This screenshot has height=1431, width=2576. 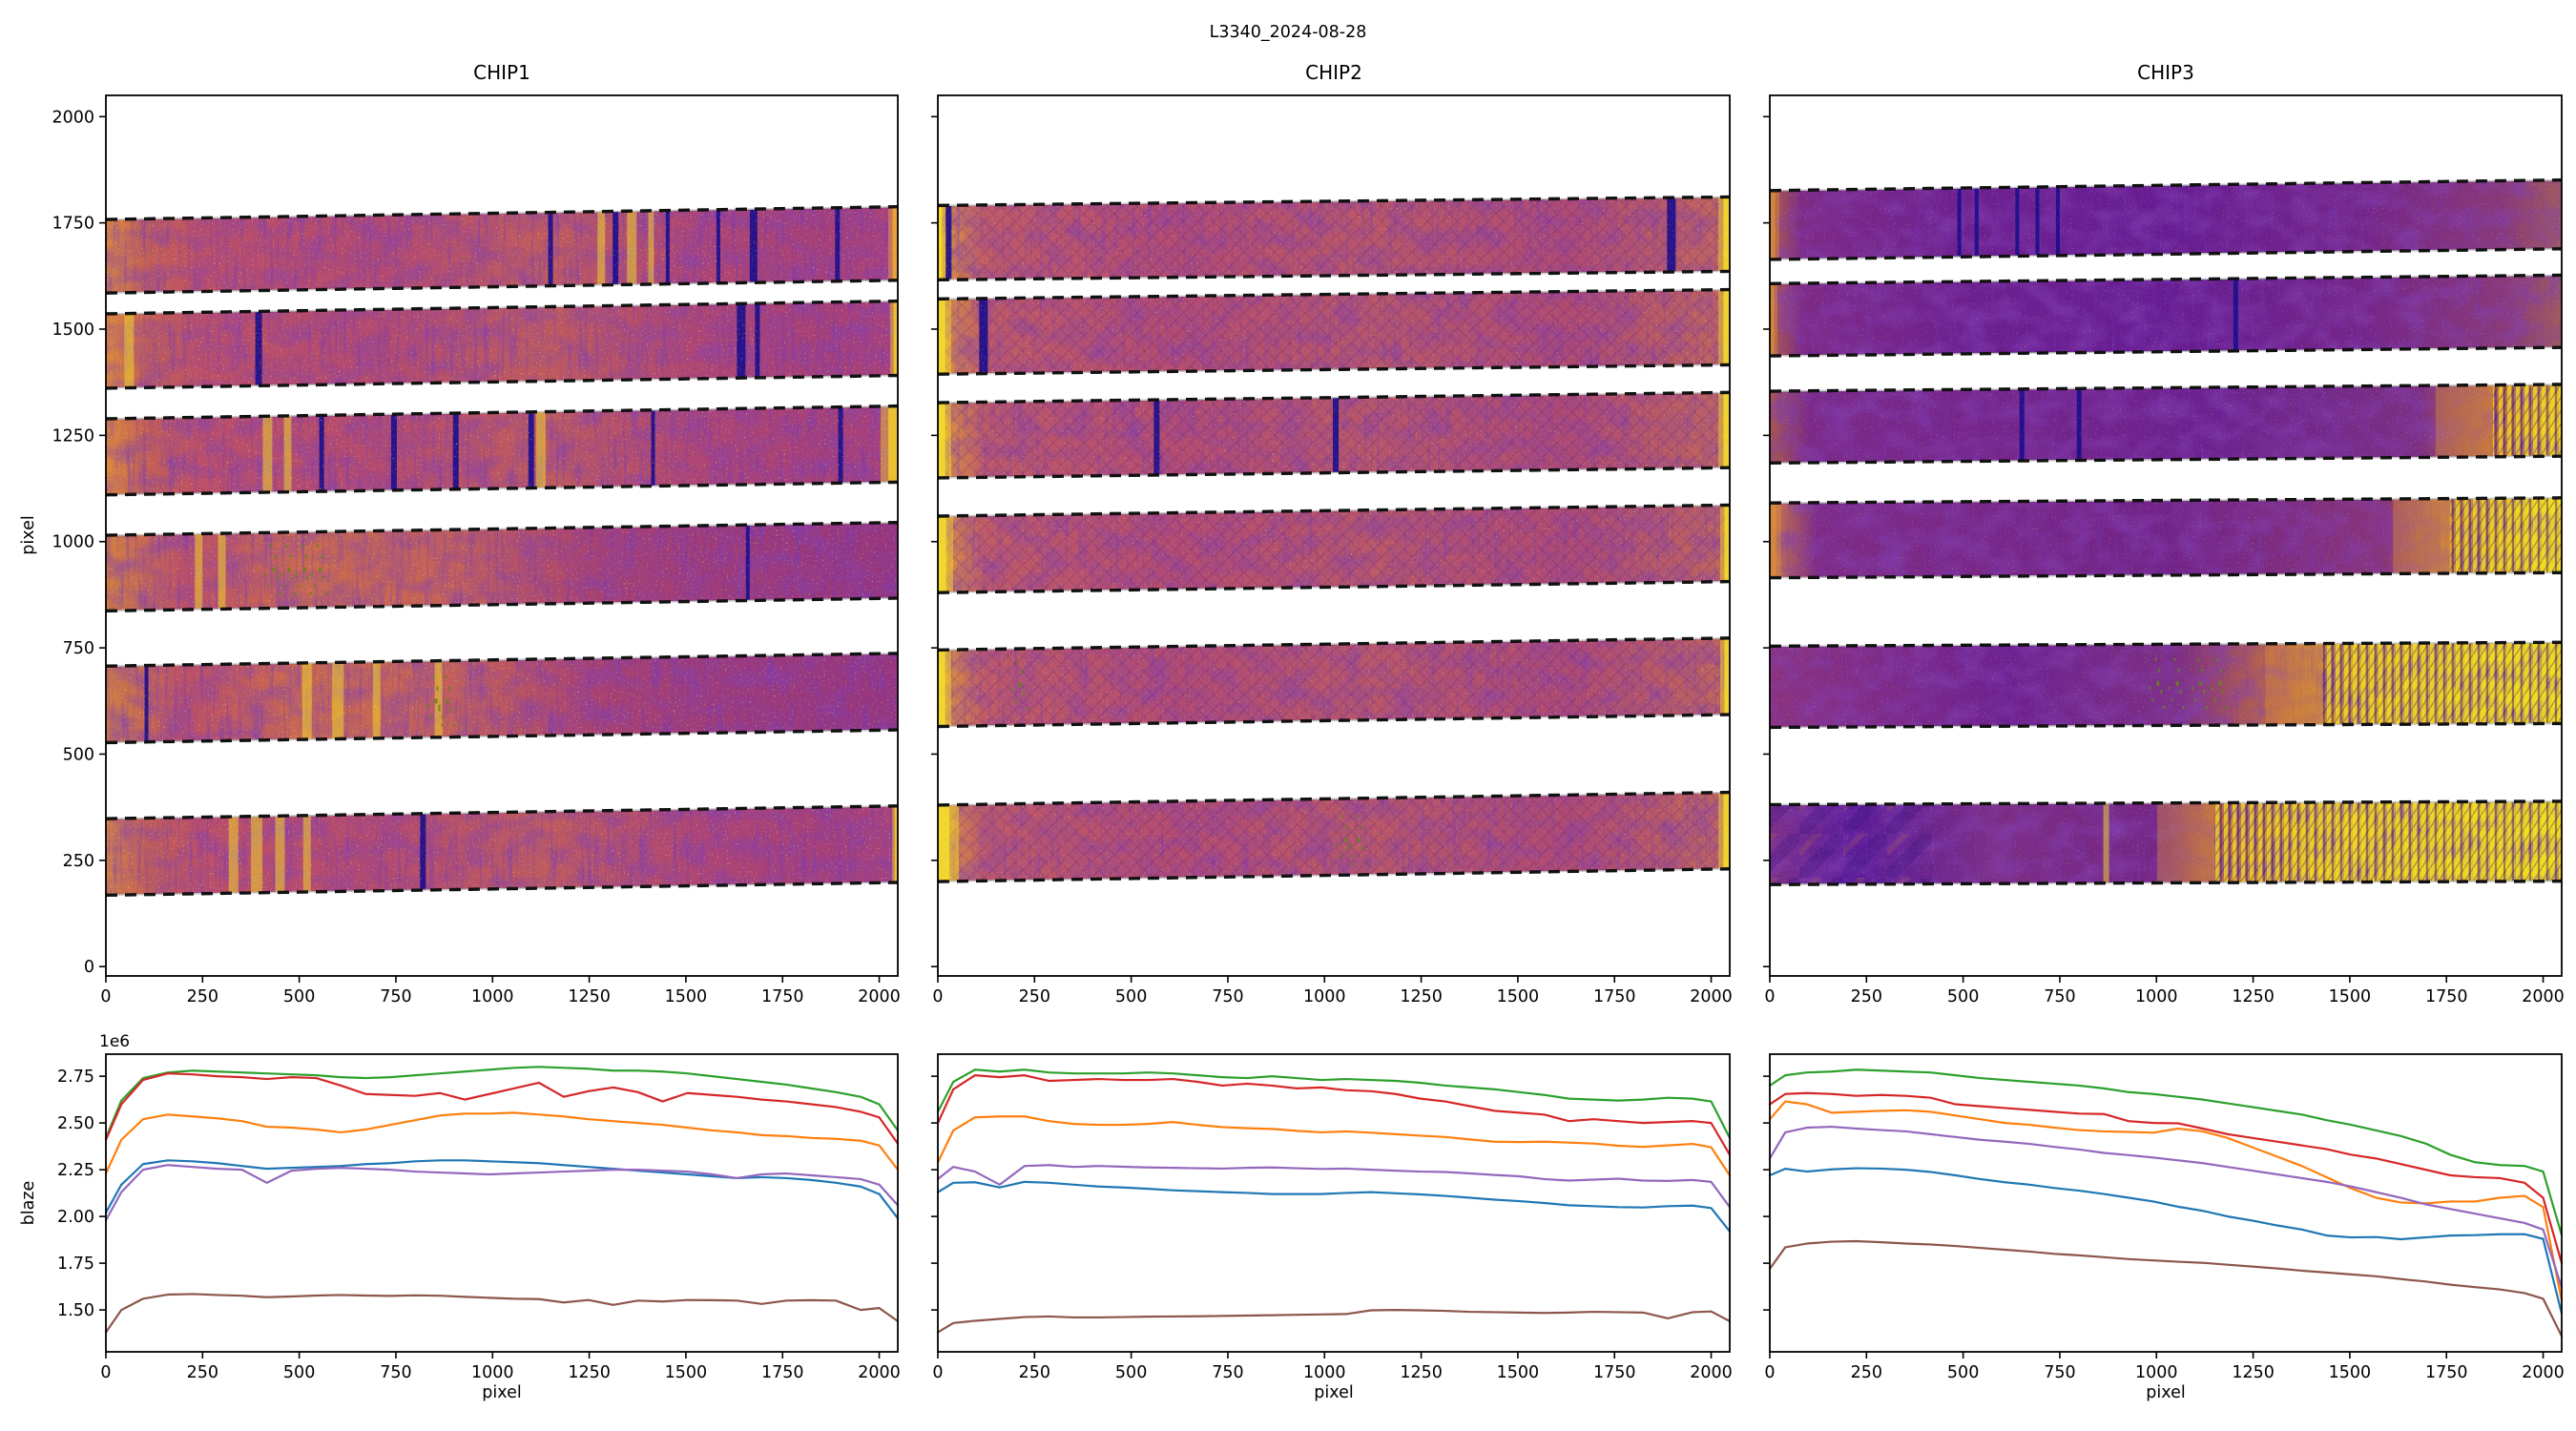 What do you see at coordinates (1334, 1392) in the screenshot?
I see `x-axis-label-pixel-2: pixel` at bounding box center [1334, 1392].